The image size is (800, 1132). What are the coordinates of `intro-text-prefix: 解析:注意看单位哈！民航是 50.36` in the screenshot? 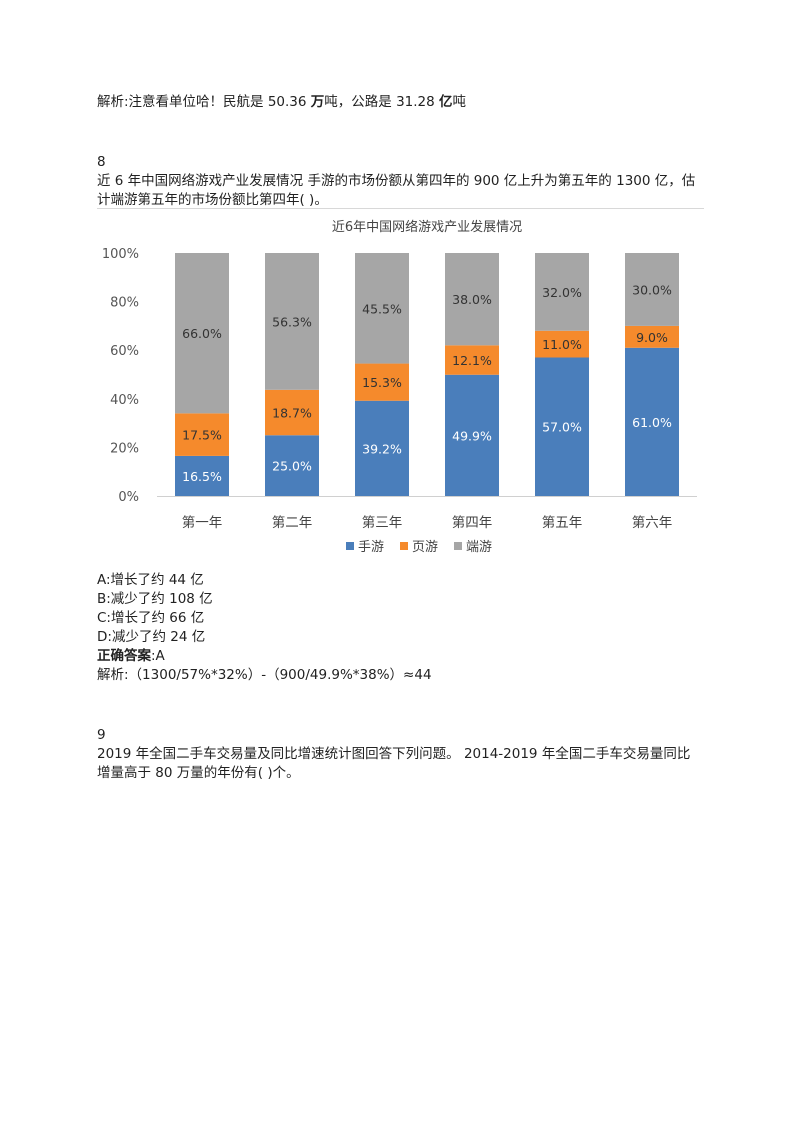 It's located at (204, 102).